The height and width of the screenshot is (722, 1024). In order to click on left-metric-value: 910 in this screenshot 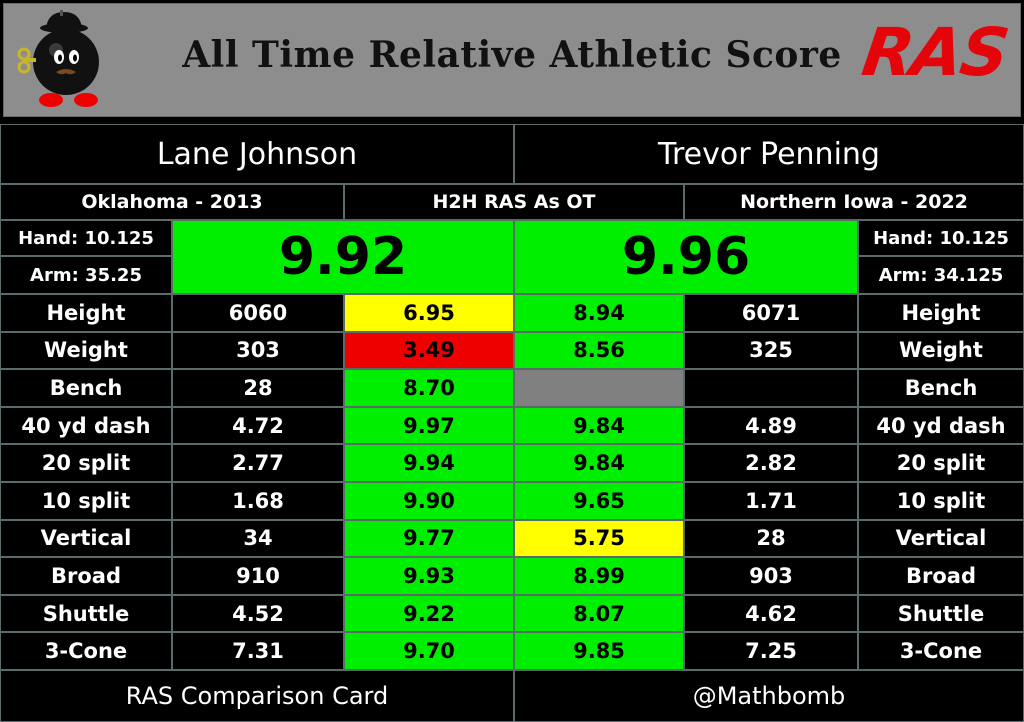, I will do `click(258, 576)`.